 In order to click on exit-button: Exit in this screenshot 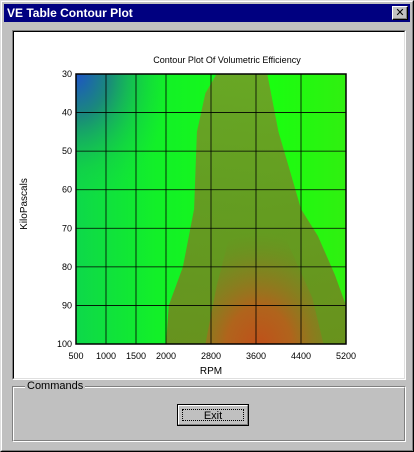, I will do `click(213, 415)`.